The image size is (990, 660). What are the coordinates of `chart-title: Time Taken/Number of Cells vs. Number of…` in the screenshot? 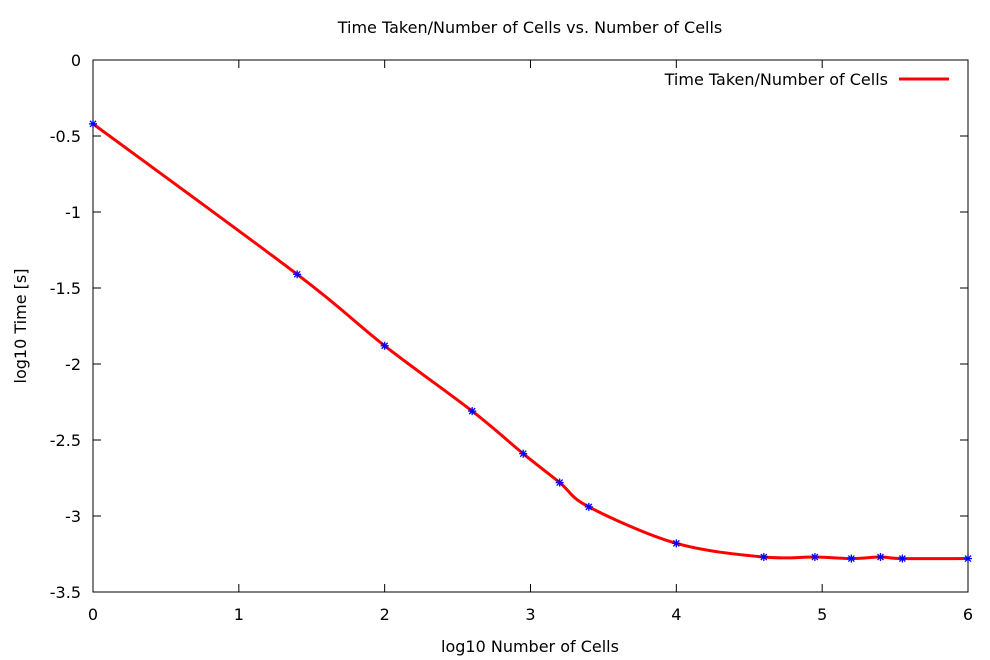 It's located at (530, 27).